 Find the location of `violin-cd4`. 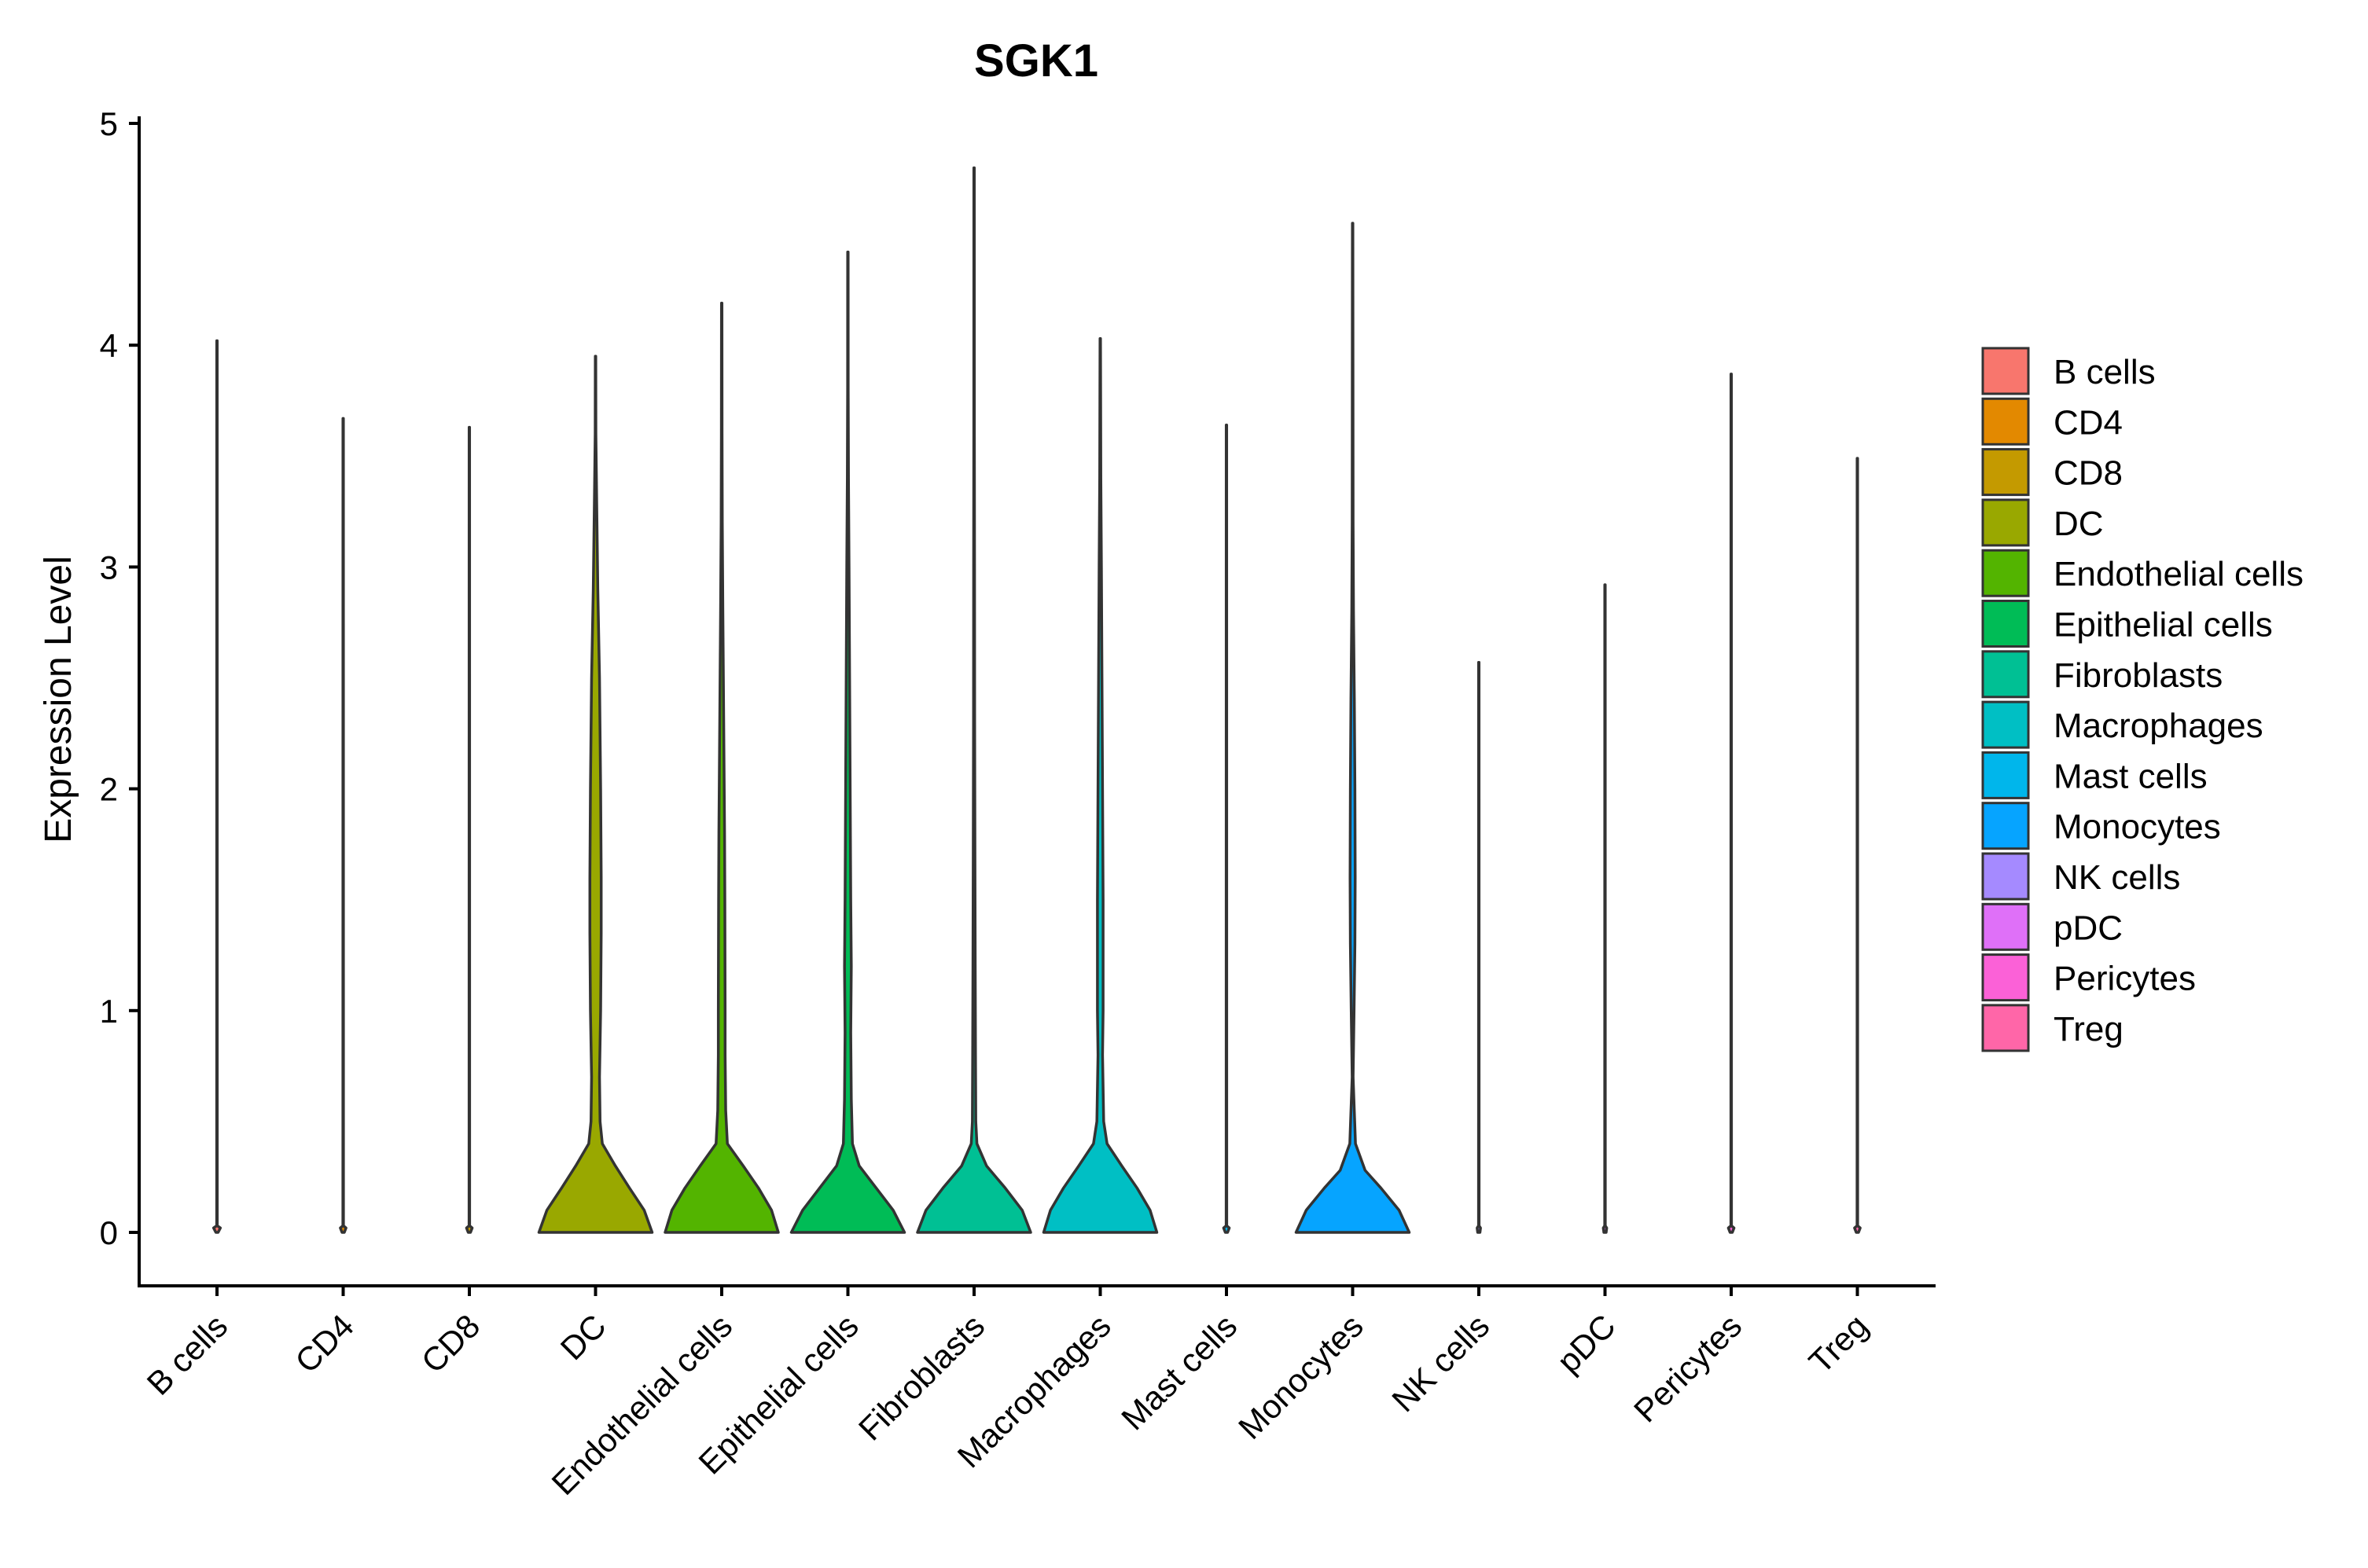

violin-cd4 is located at coordinates (343, 825).